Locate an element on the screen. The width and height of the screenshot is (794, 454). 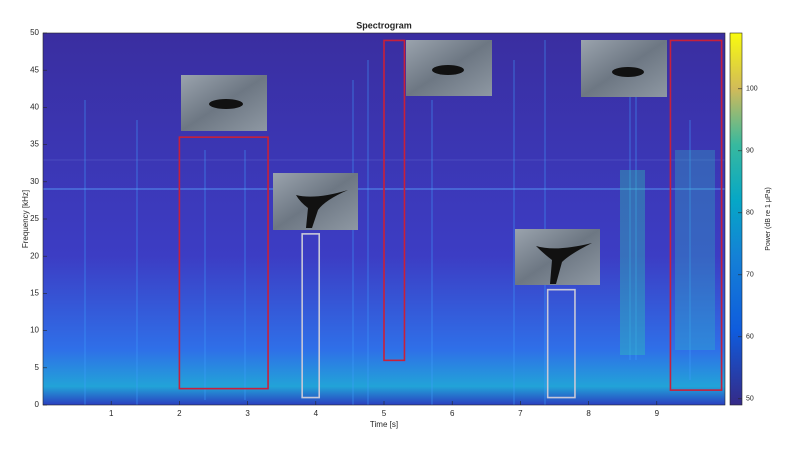
x-tick-label: 2 is located at coordinates (179, 413).